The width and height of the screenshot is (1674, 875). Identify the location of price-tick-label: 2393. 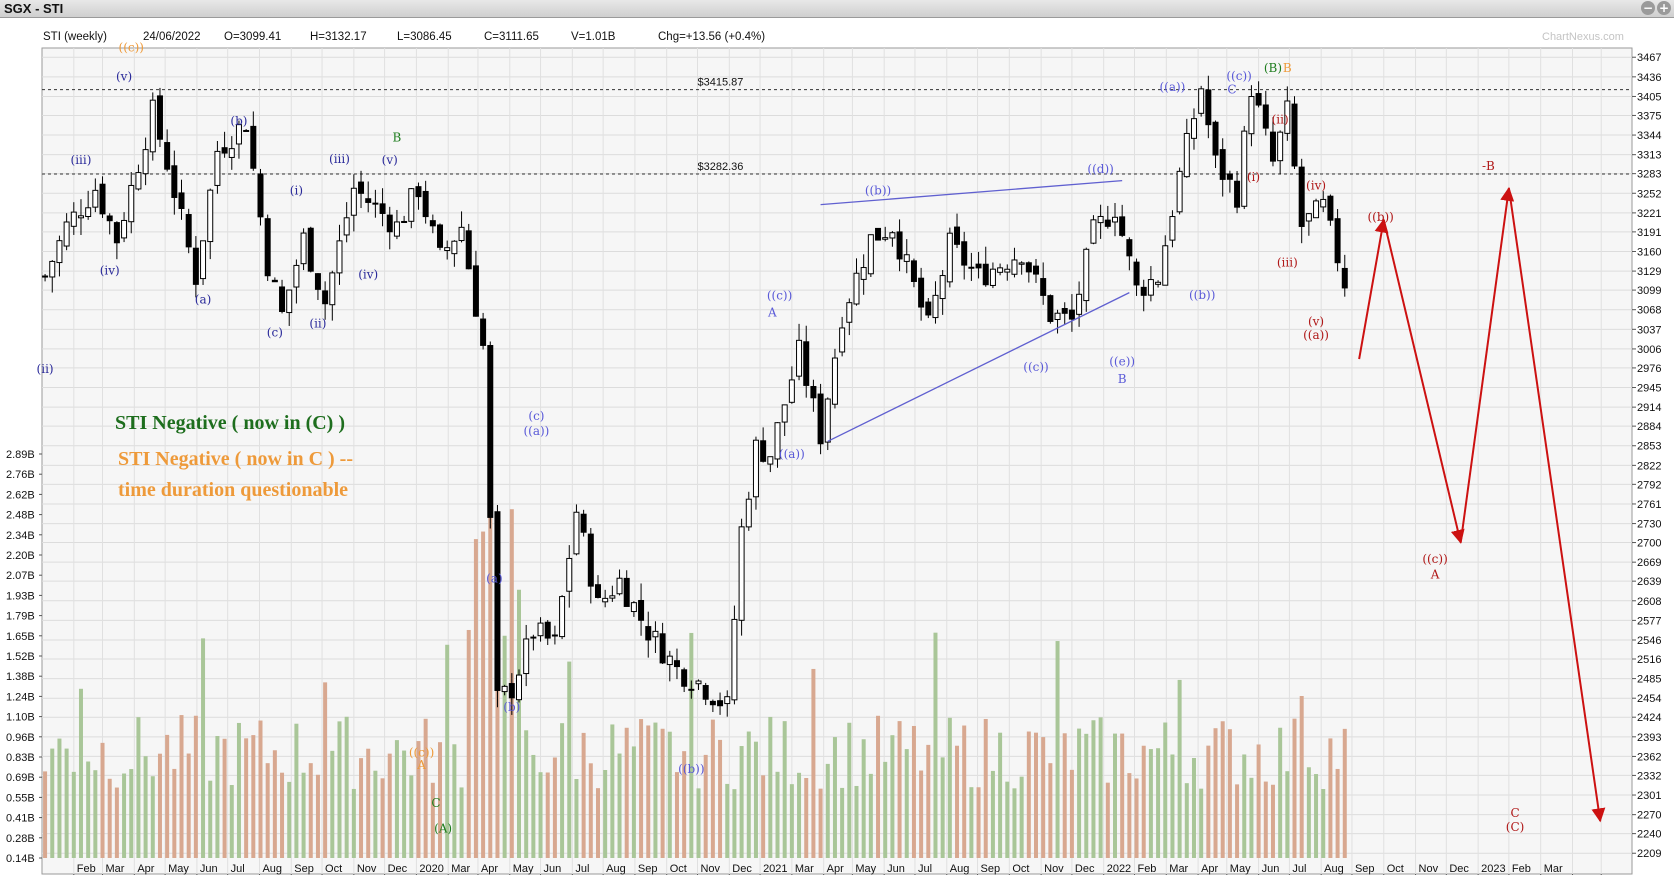
(1649, 738).